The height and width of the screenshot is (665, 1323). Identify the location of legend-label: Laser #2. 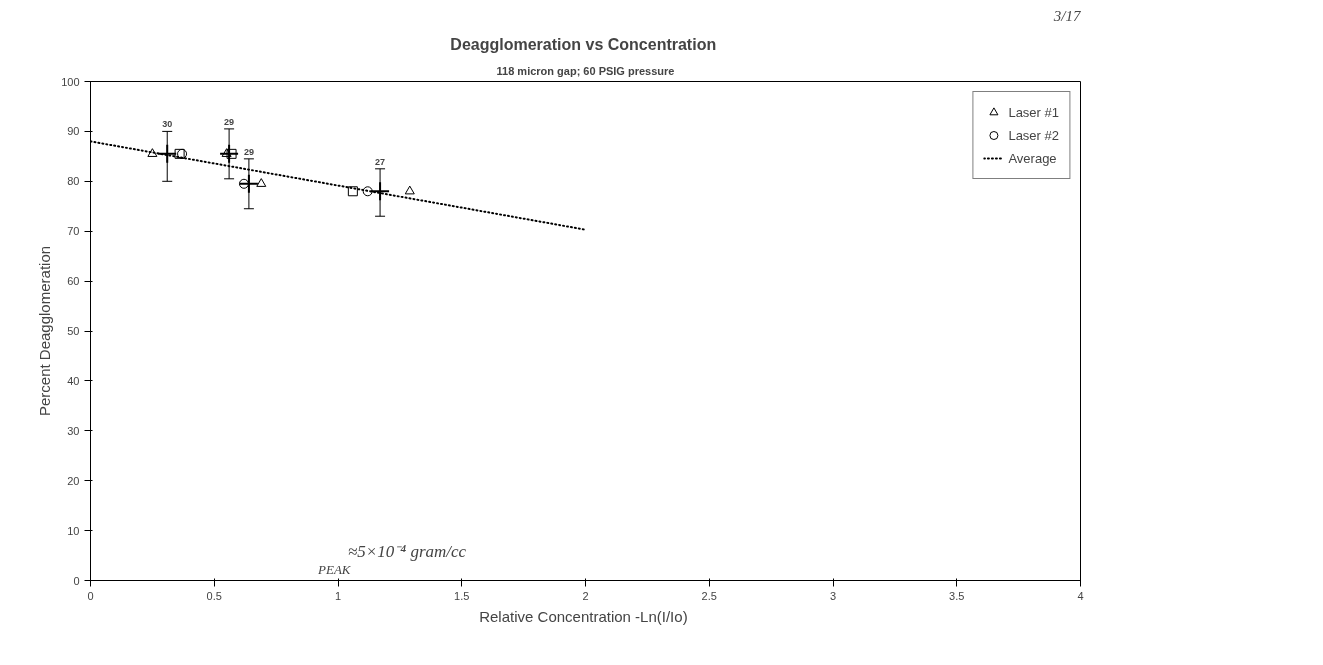
(1033, 135).